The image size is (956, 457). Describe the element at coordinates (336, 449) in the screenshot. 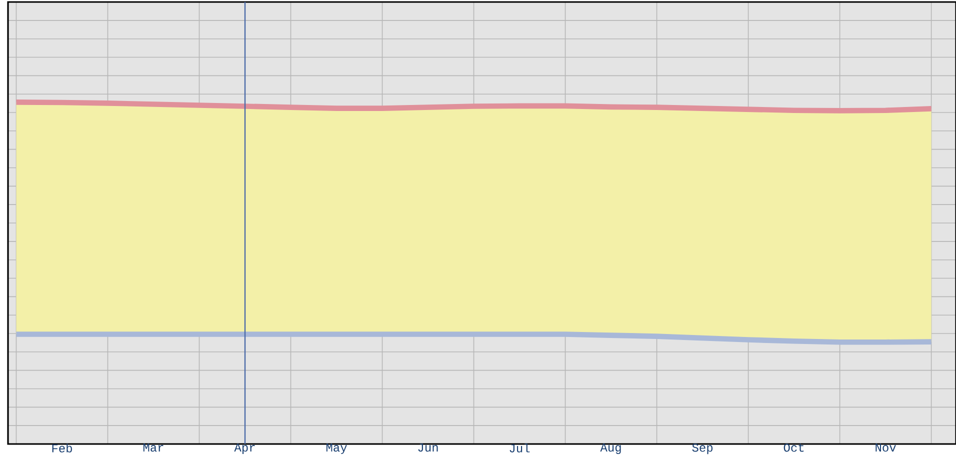

I see `x-tick-label: May` at that location.